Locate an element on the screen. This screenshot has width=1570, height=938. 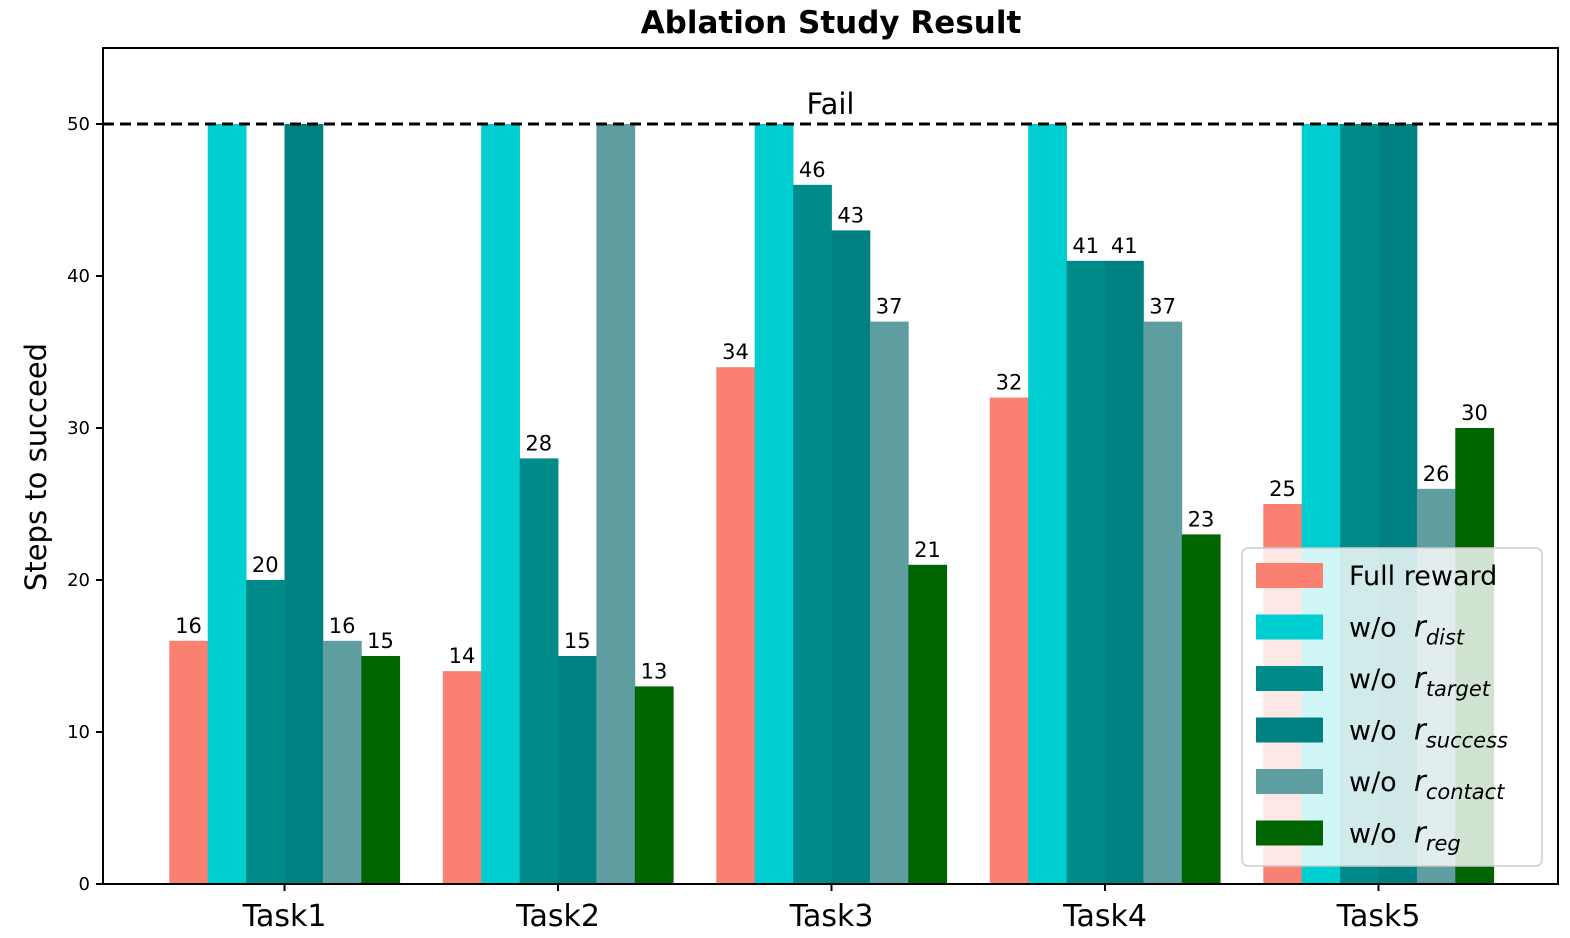
y-axis-label: Steps to succeed is located at coordinates (36, 467).